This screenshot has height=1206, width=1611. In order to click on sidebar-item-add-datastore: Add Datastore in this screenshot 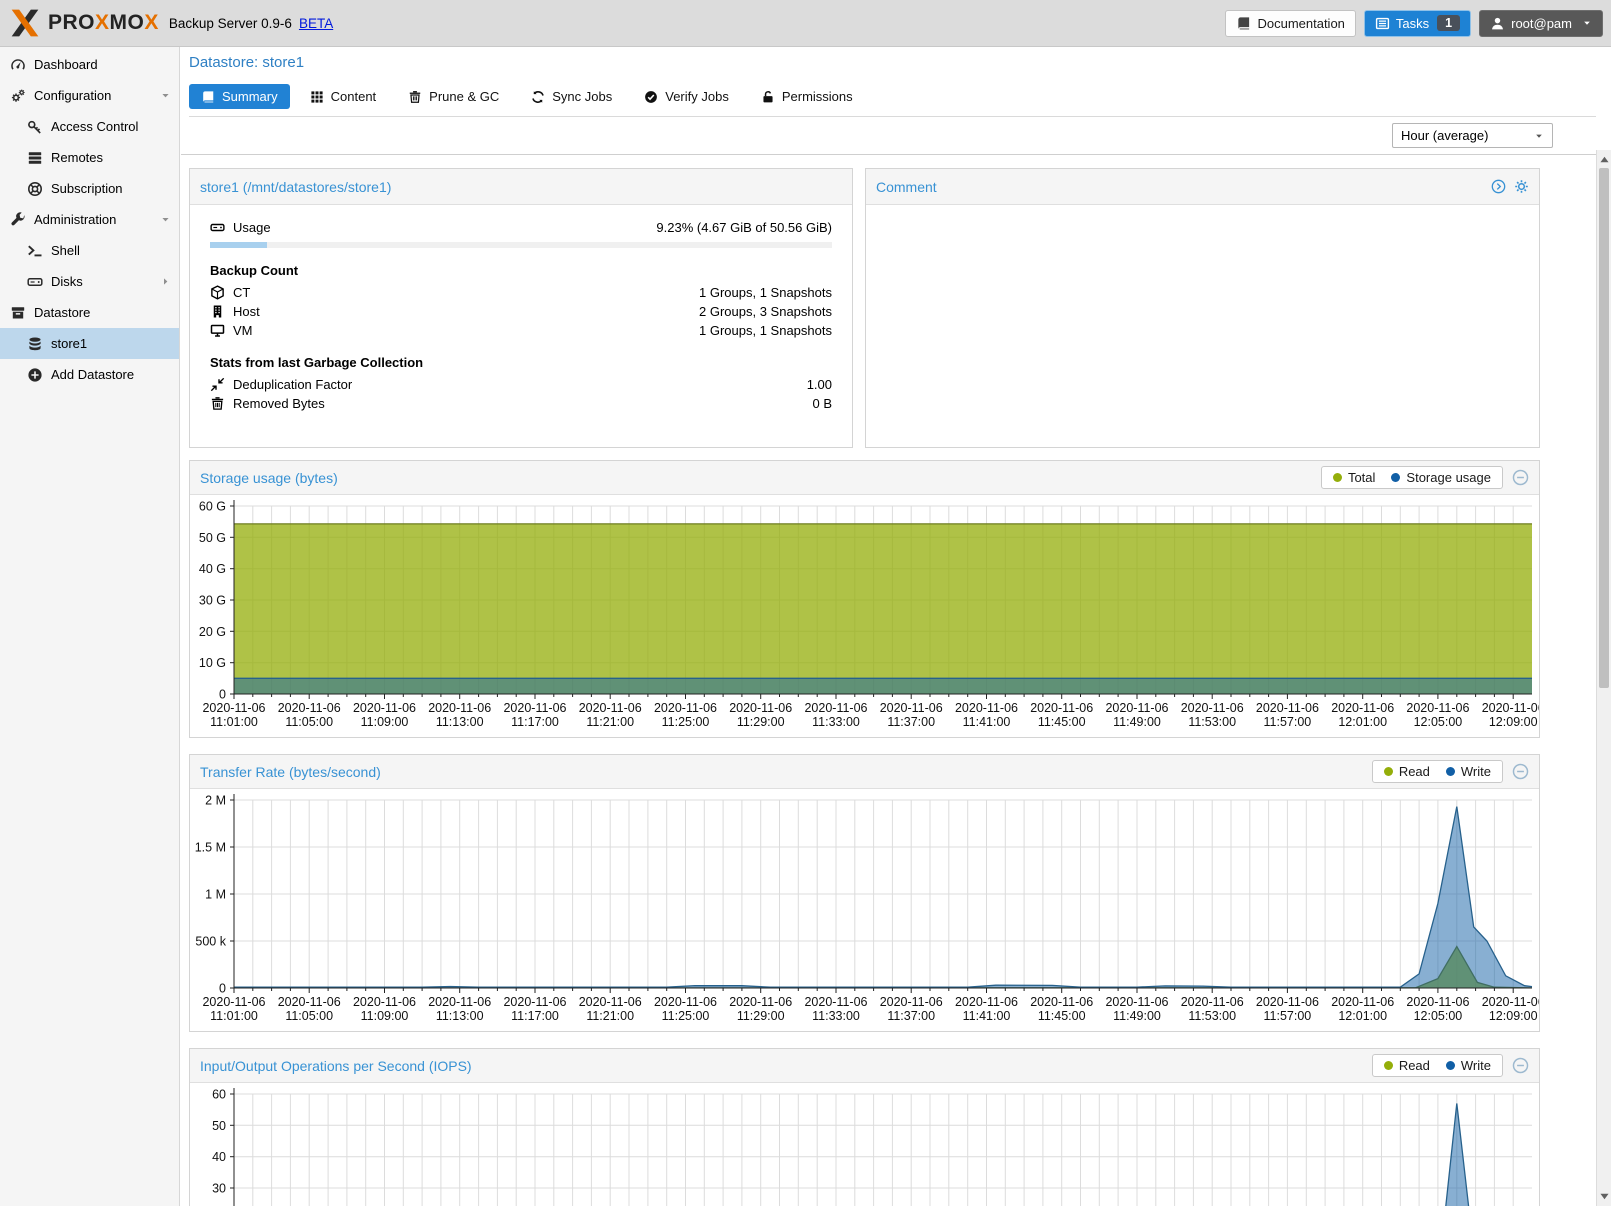, I will do `click(89, 374)`.